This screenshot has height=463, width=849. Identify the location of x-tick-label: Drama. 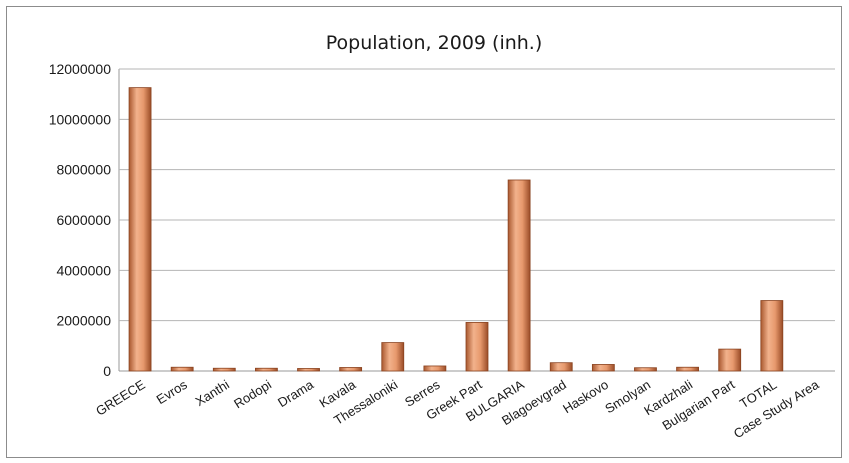
(296, 393).